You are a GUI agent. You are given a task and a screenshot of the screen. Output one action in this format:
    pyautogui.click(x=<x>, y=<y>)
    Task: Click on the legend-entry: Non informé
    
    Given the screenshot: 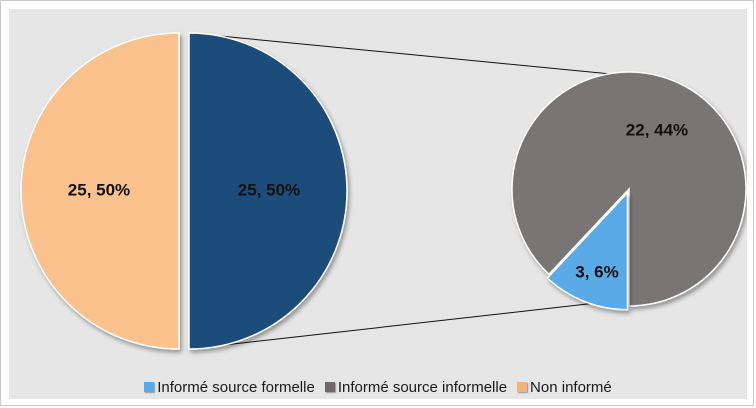 What is the action you would take?
    pyautogui.click(x=564, y=387)
    